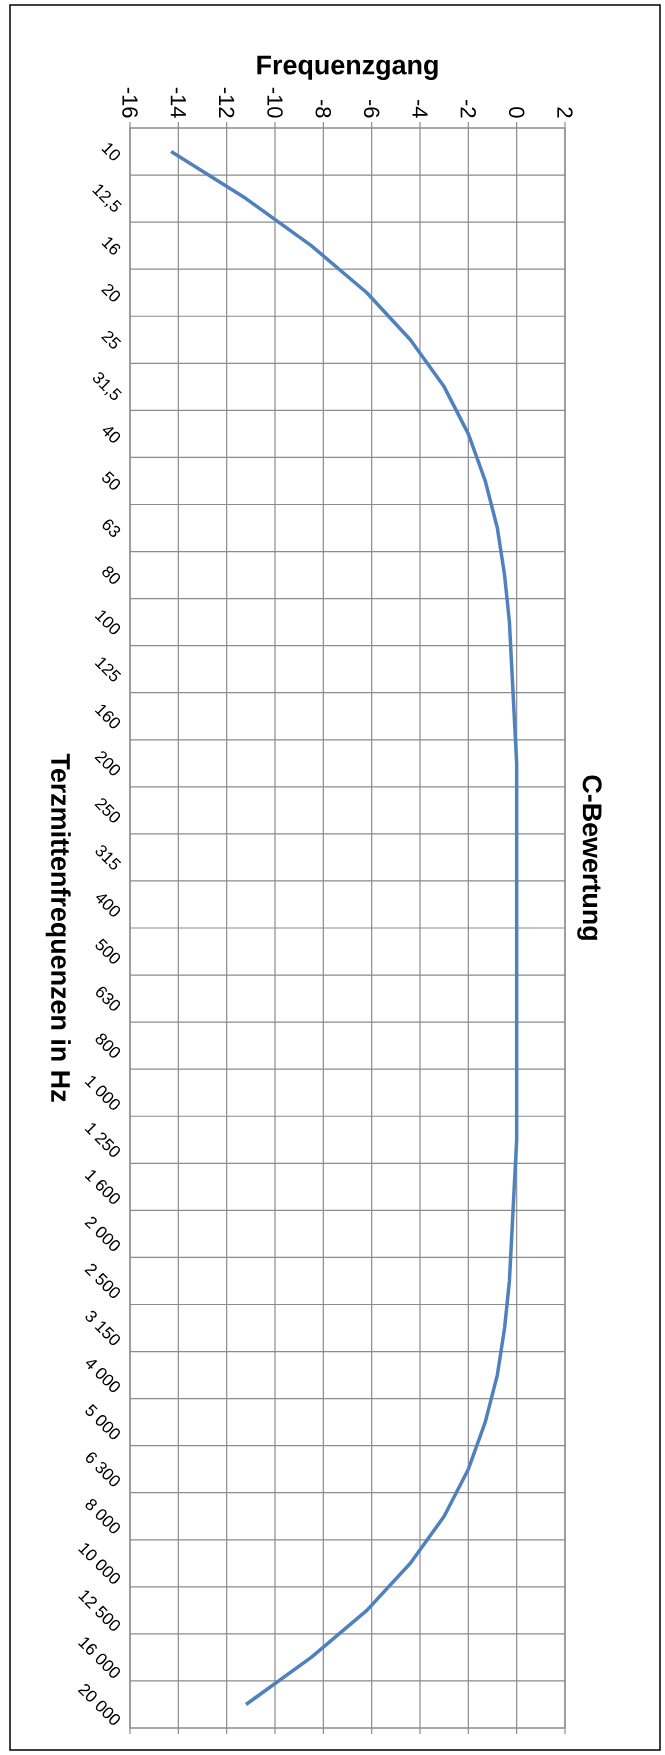  What do you see at coordinates (589, 857) in the screenshot?
I see `text: C-Bewertung` at bounding box center [589, 857].